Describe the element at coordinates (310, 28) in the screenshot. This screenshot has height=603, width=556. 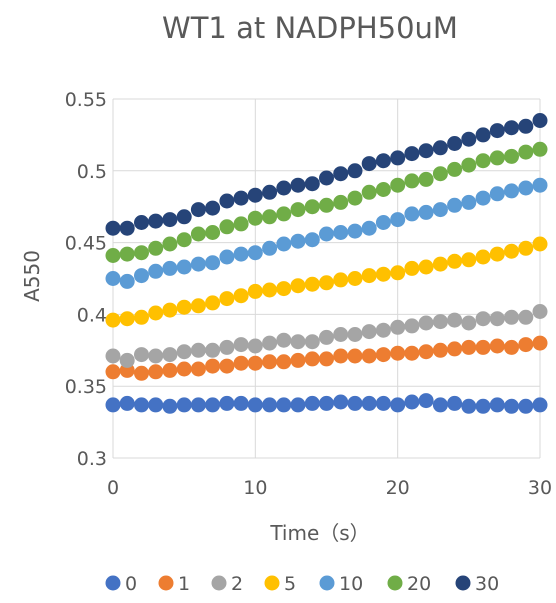
I see `chart-title: WT1 at NADPH50uM` at that location.